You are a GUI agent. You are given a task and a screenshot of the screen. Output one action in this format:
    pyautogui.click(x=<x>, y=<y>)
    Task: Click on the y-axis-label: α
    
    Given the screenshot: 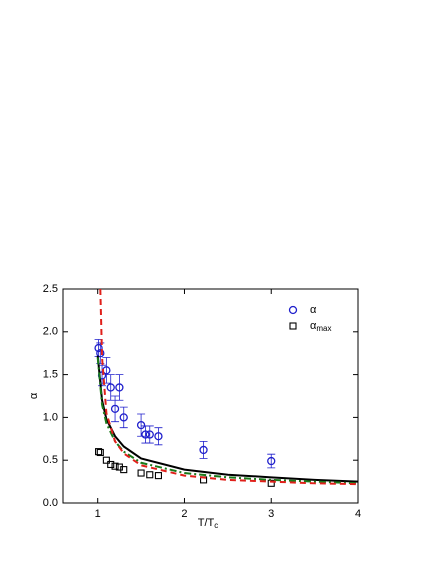 What is the action you would take?
    pyautogui.click(x=34, y=395)
    